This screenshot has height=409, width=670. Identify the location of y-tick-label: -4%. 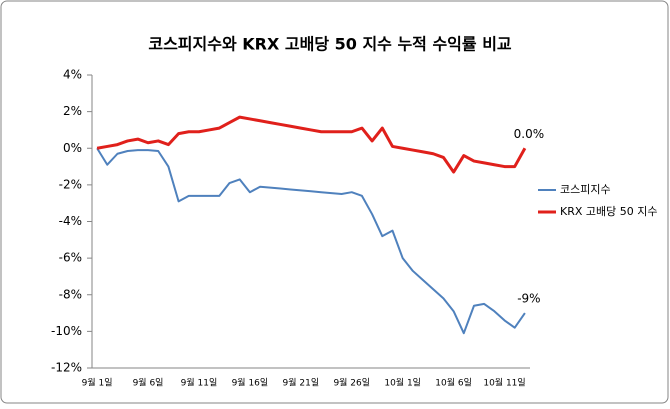
(70, 221).